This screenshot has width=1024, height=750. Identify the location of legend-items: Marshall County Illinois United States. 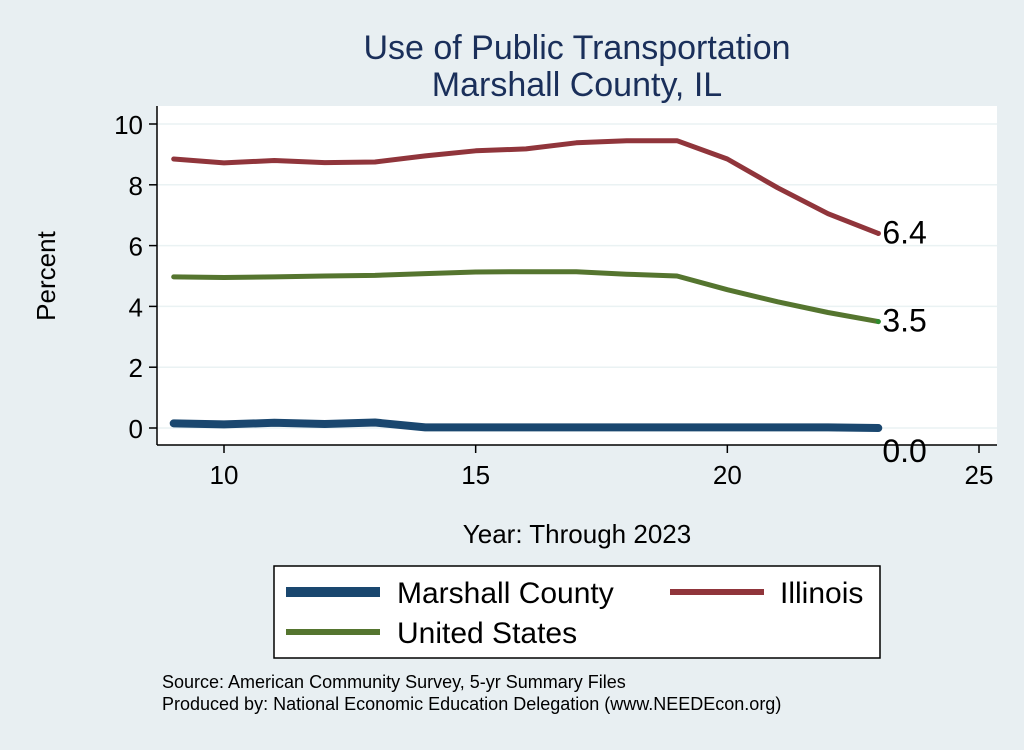
(574, 613).